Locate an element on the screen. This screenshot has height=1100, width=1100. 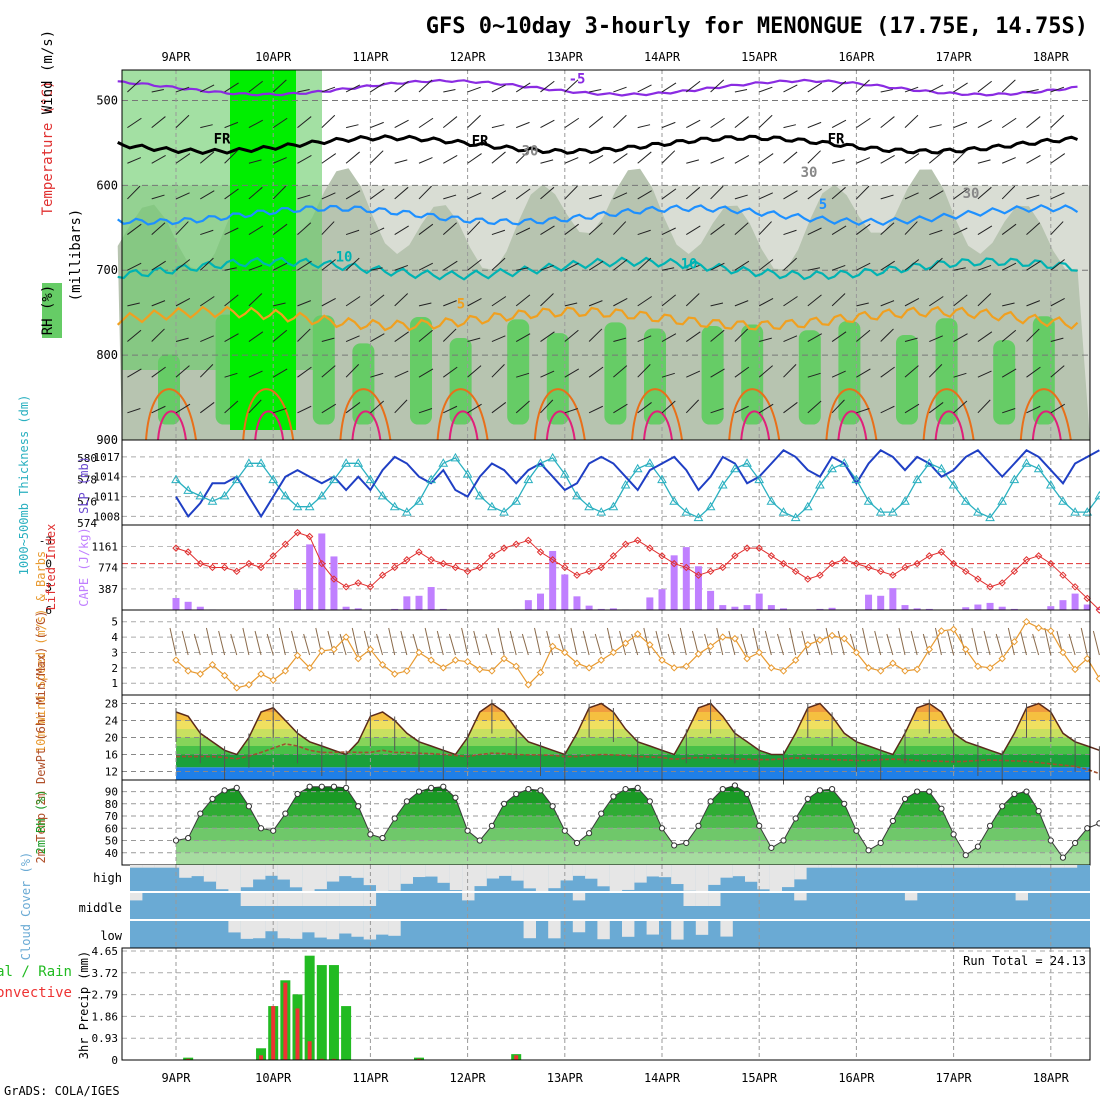
date-tick-label: 12APR is located at coordinates (468, 57).